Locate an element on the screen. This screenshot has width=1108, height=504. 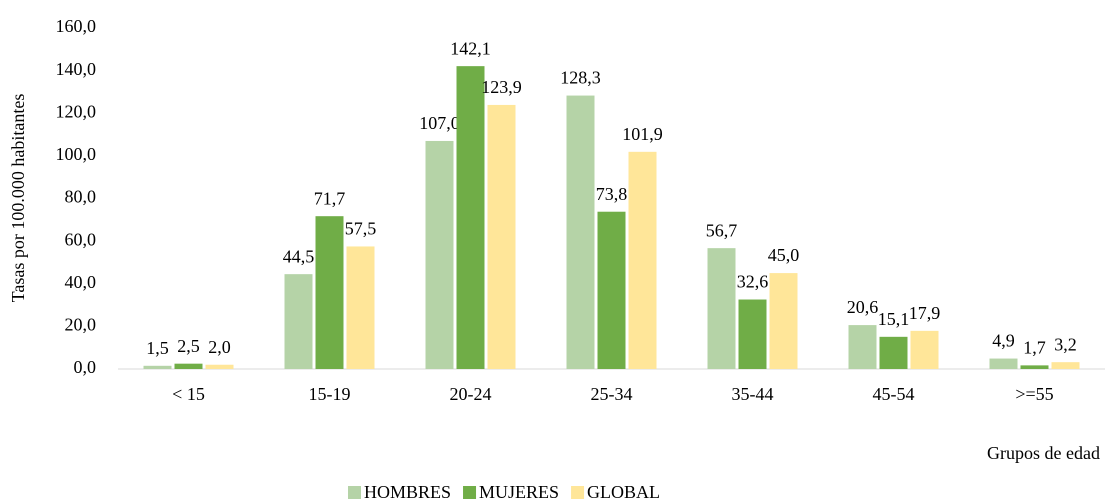
legend-label: MUJERES is located at coordinates (519, 492).